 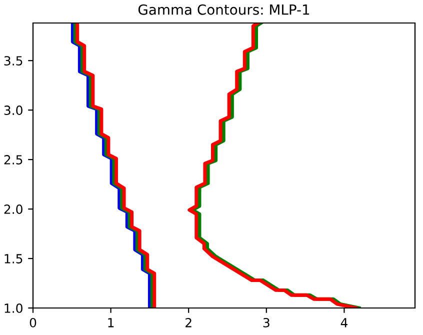 What do you see at coordinates (224, 9) in the screenshot?
I see `chart-title: Gamma Contours: MLP-1` at bounding box center [224, 9].